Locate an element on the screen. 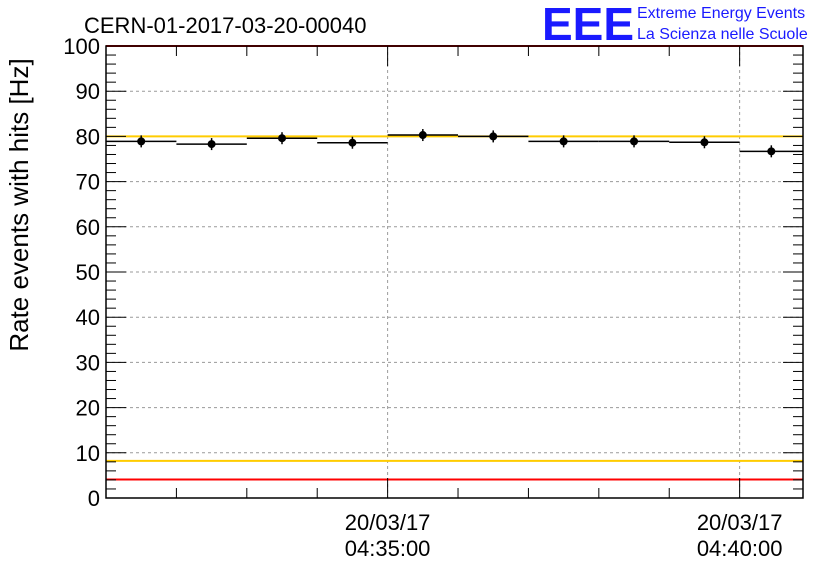 This screenshot has height=572, width=836. y-tick-label: 10 is located at coordinates (88, 453).